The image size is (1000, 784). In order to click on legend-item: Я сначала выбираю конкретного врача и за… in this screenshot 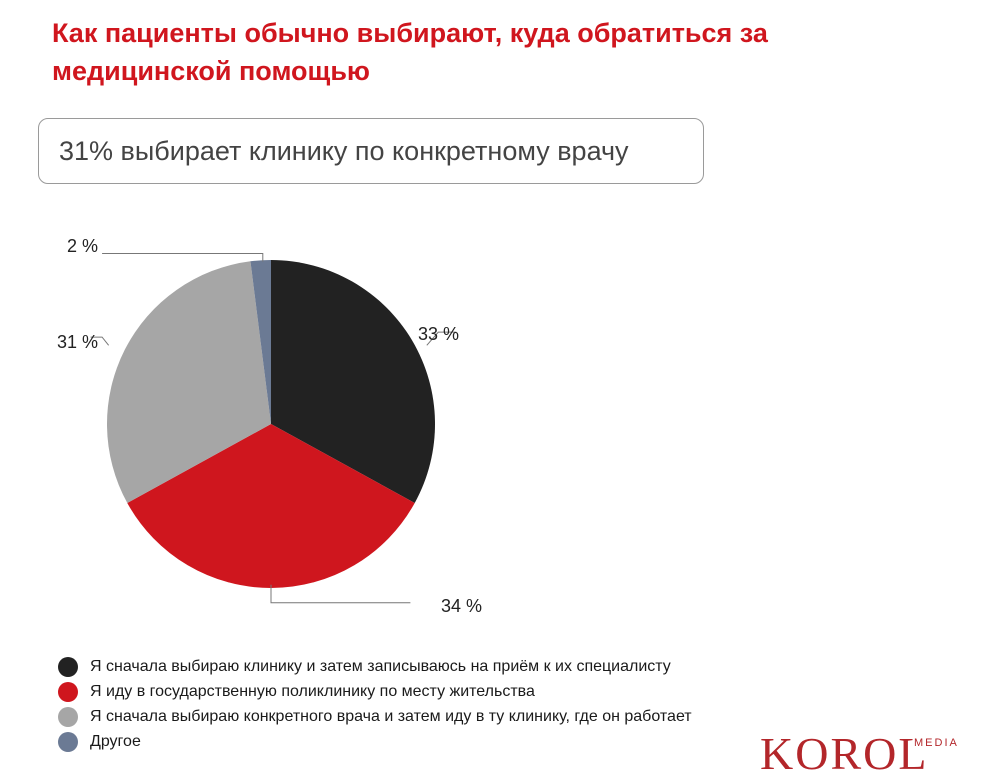, I will do `click(375, 716)`.